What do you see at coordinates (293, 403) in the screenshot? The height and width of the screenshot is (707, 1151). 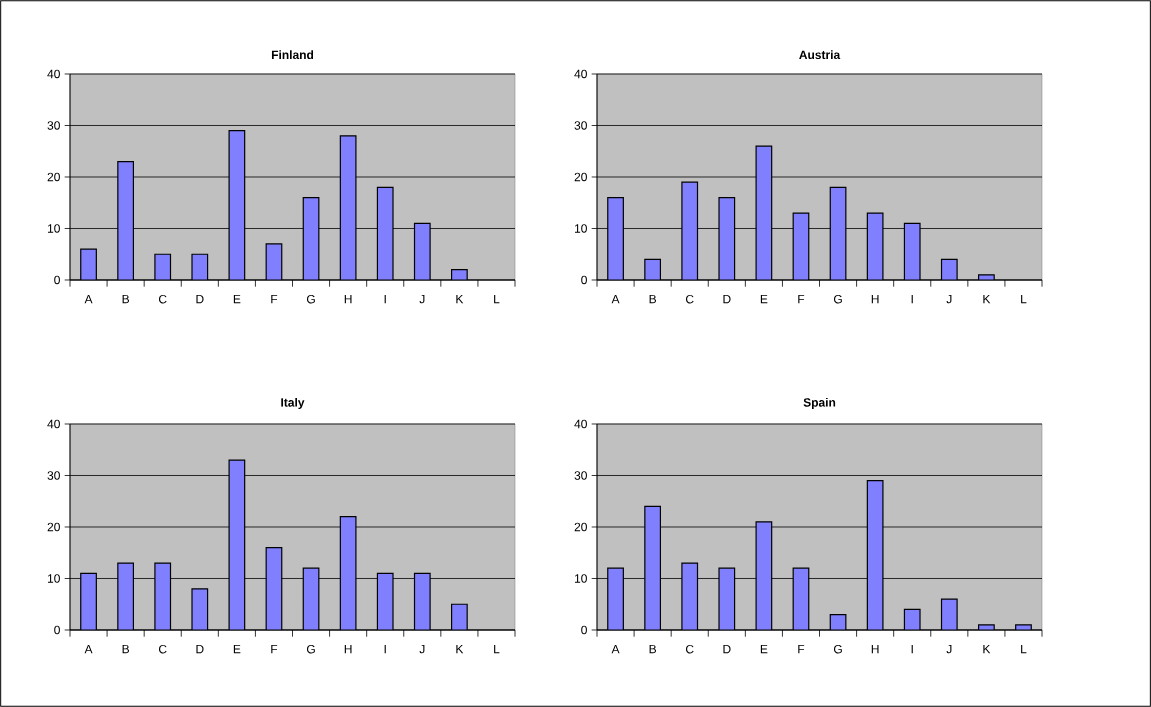 I see `chart-title: Italy` at bounding box center [293, 403].